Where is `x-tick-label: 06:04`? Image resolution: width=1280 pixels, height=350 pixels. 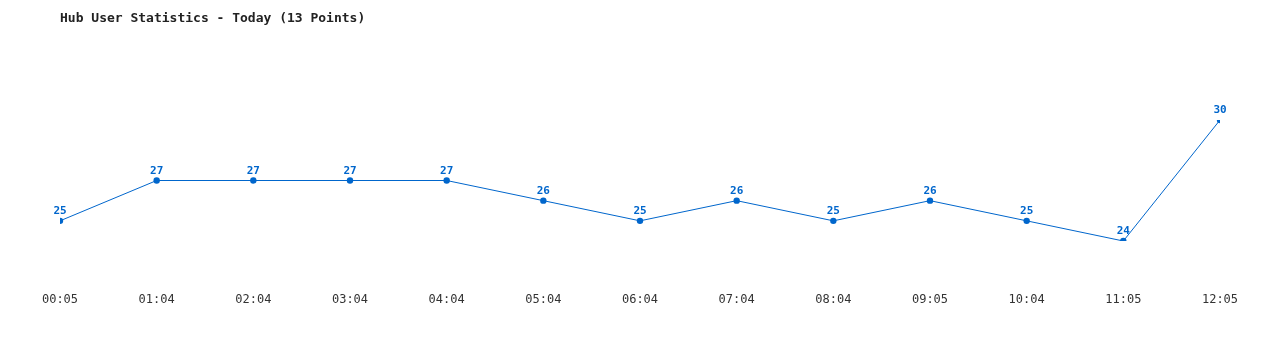 x-tick-label: 06:04 is located at coordinates (640, 299).